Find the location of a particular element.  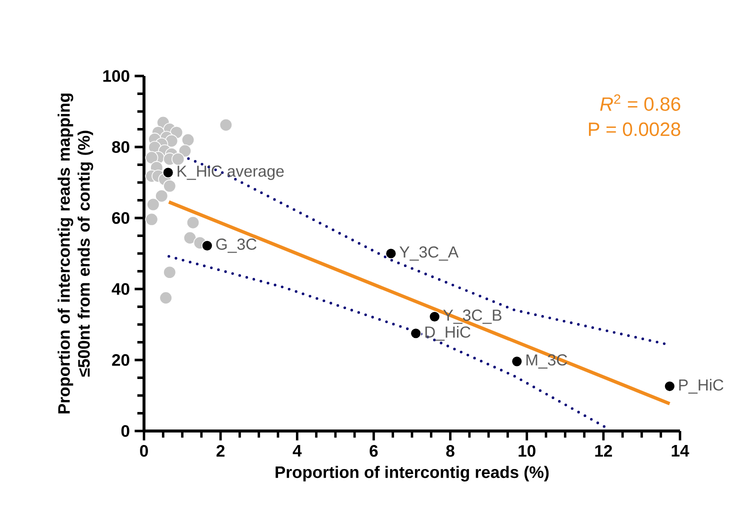

annotation: K_HiC average is located at coordinates (231, 172).